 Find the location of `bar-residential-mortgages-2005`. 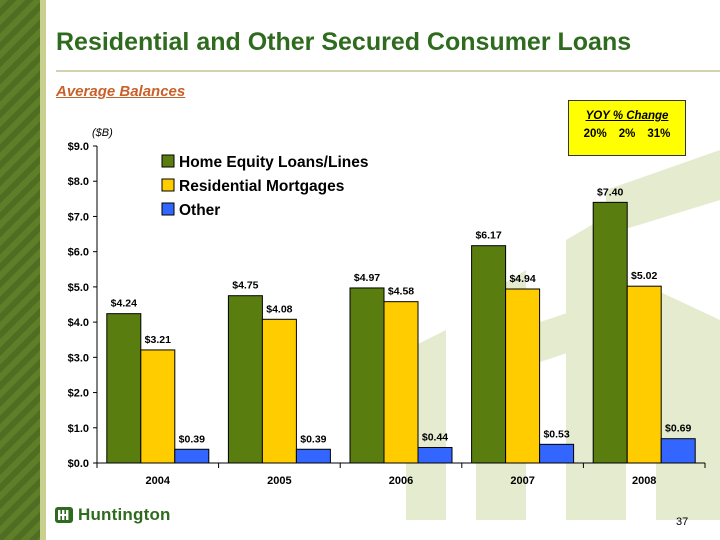

bar-residential-mortgages-2005 is located at coordinates (279, 391).